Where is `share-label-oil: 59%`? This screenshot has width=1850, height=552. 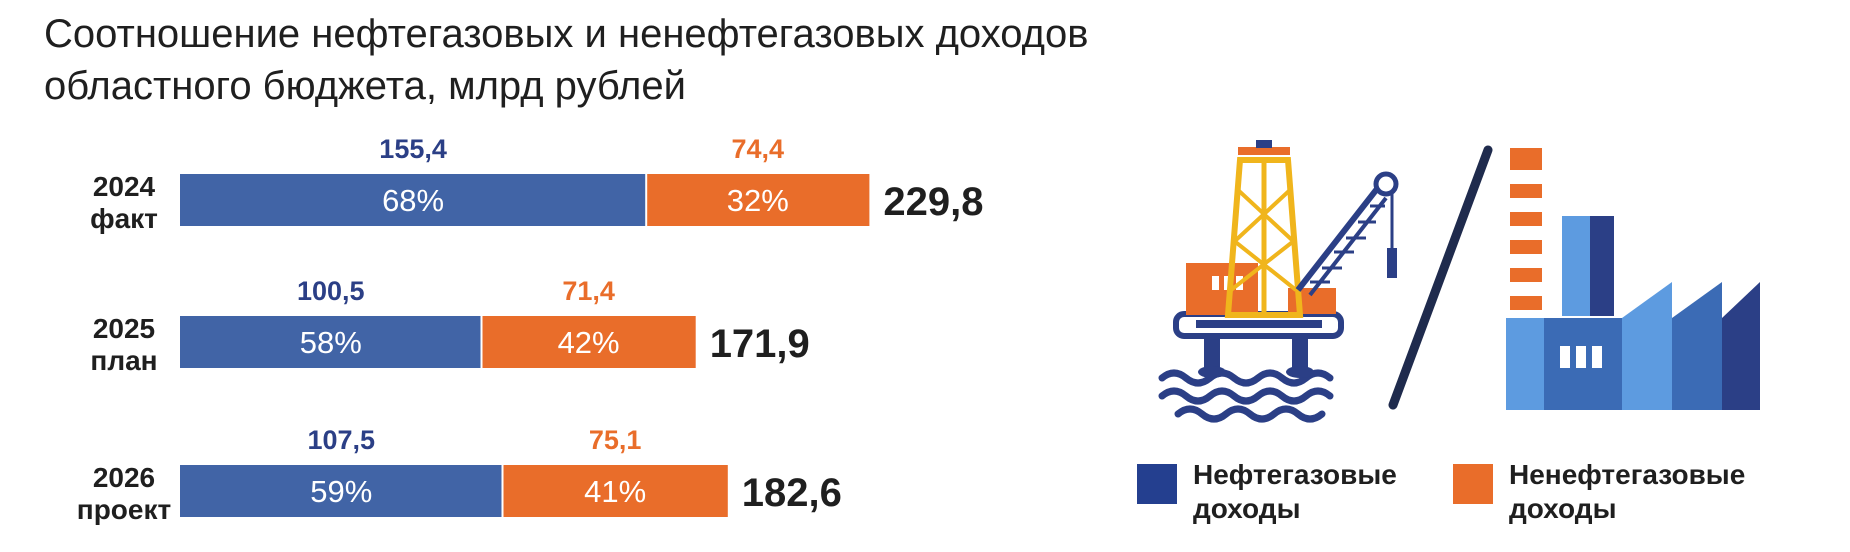
share-label-oil: 59% is located at coordinates (341, 491).